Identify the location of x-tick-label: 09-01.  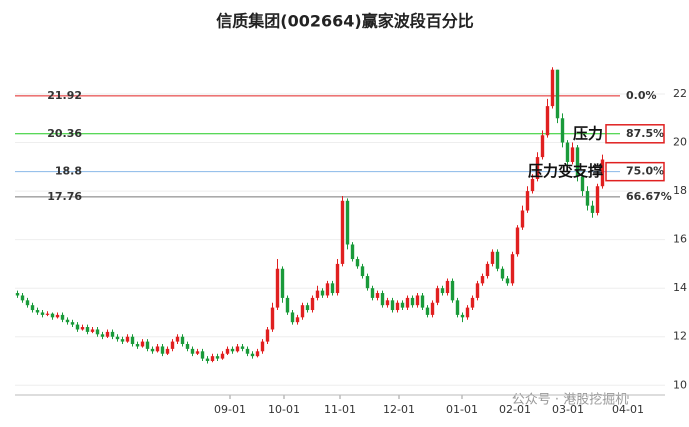
(230, 409).